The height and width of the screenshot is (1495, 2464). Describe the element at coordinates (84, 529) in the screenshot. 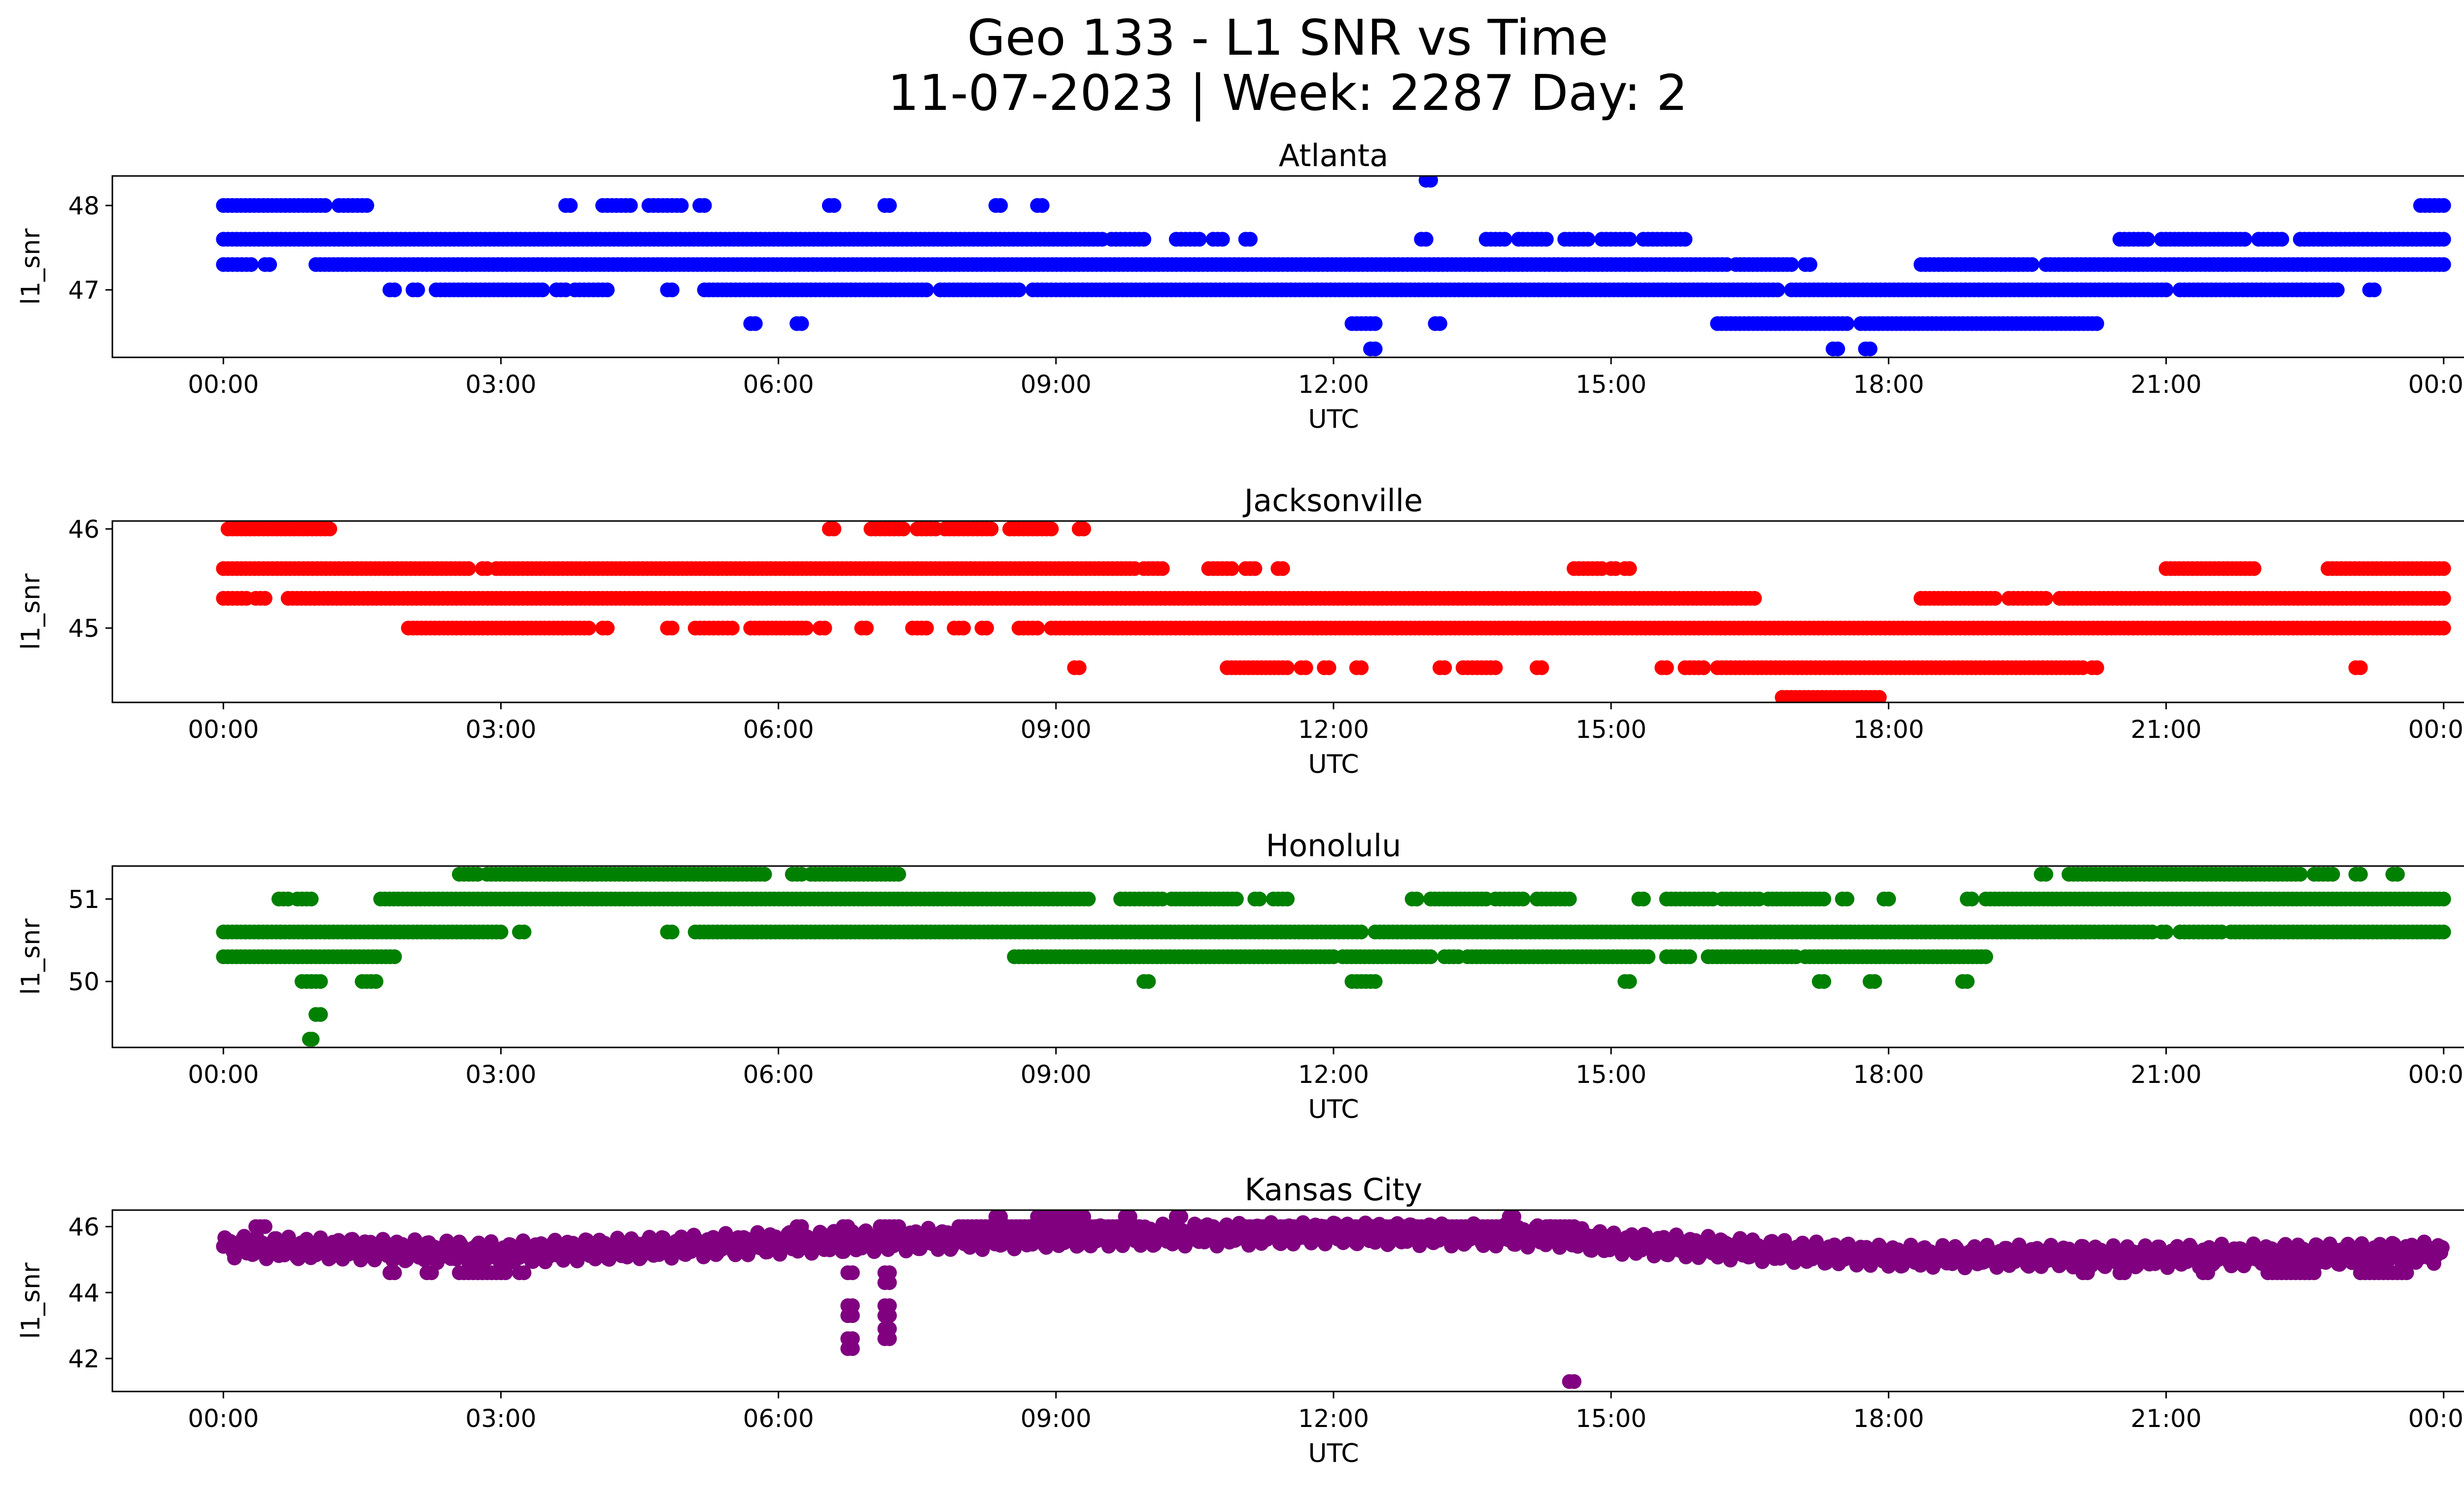

I see `y-tick-label: 46` at that location.